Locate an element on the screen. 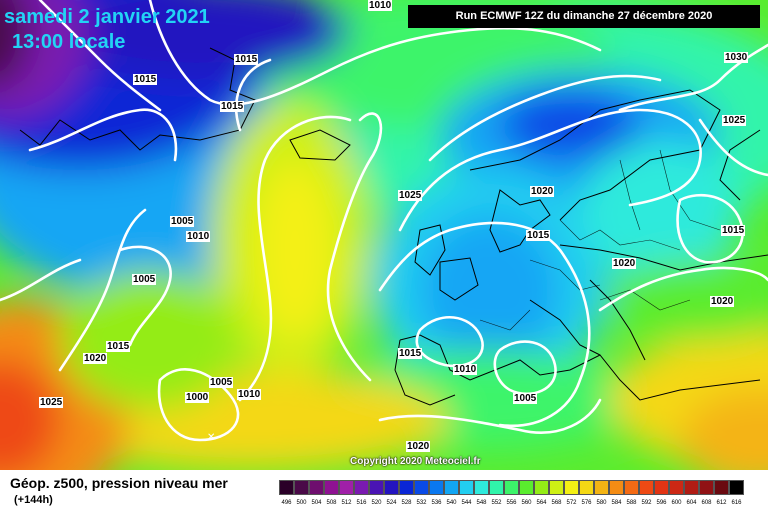 The image size is (768, 512). scale-label: 512 is located at coordinates (346, 503).